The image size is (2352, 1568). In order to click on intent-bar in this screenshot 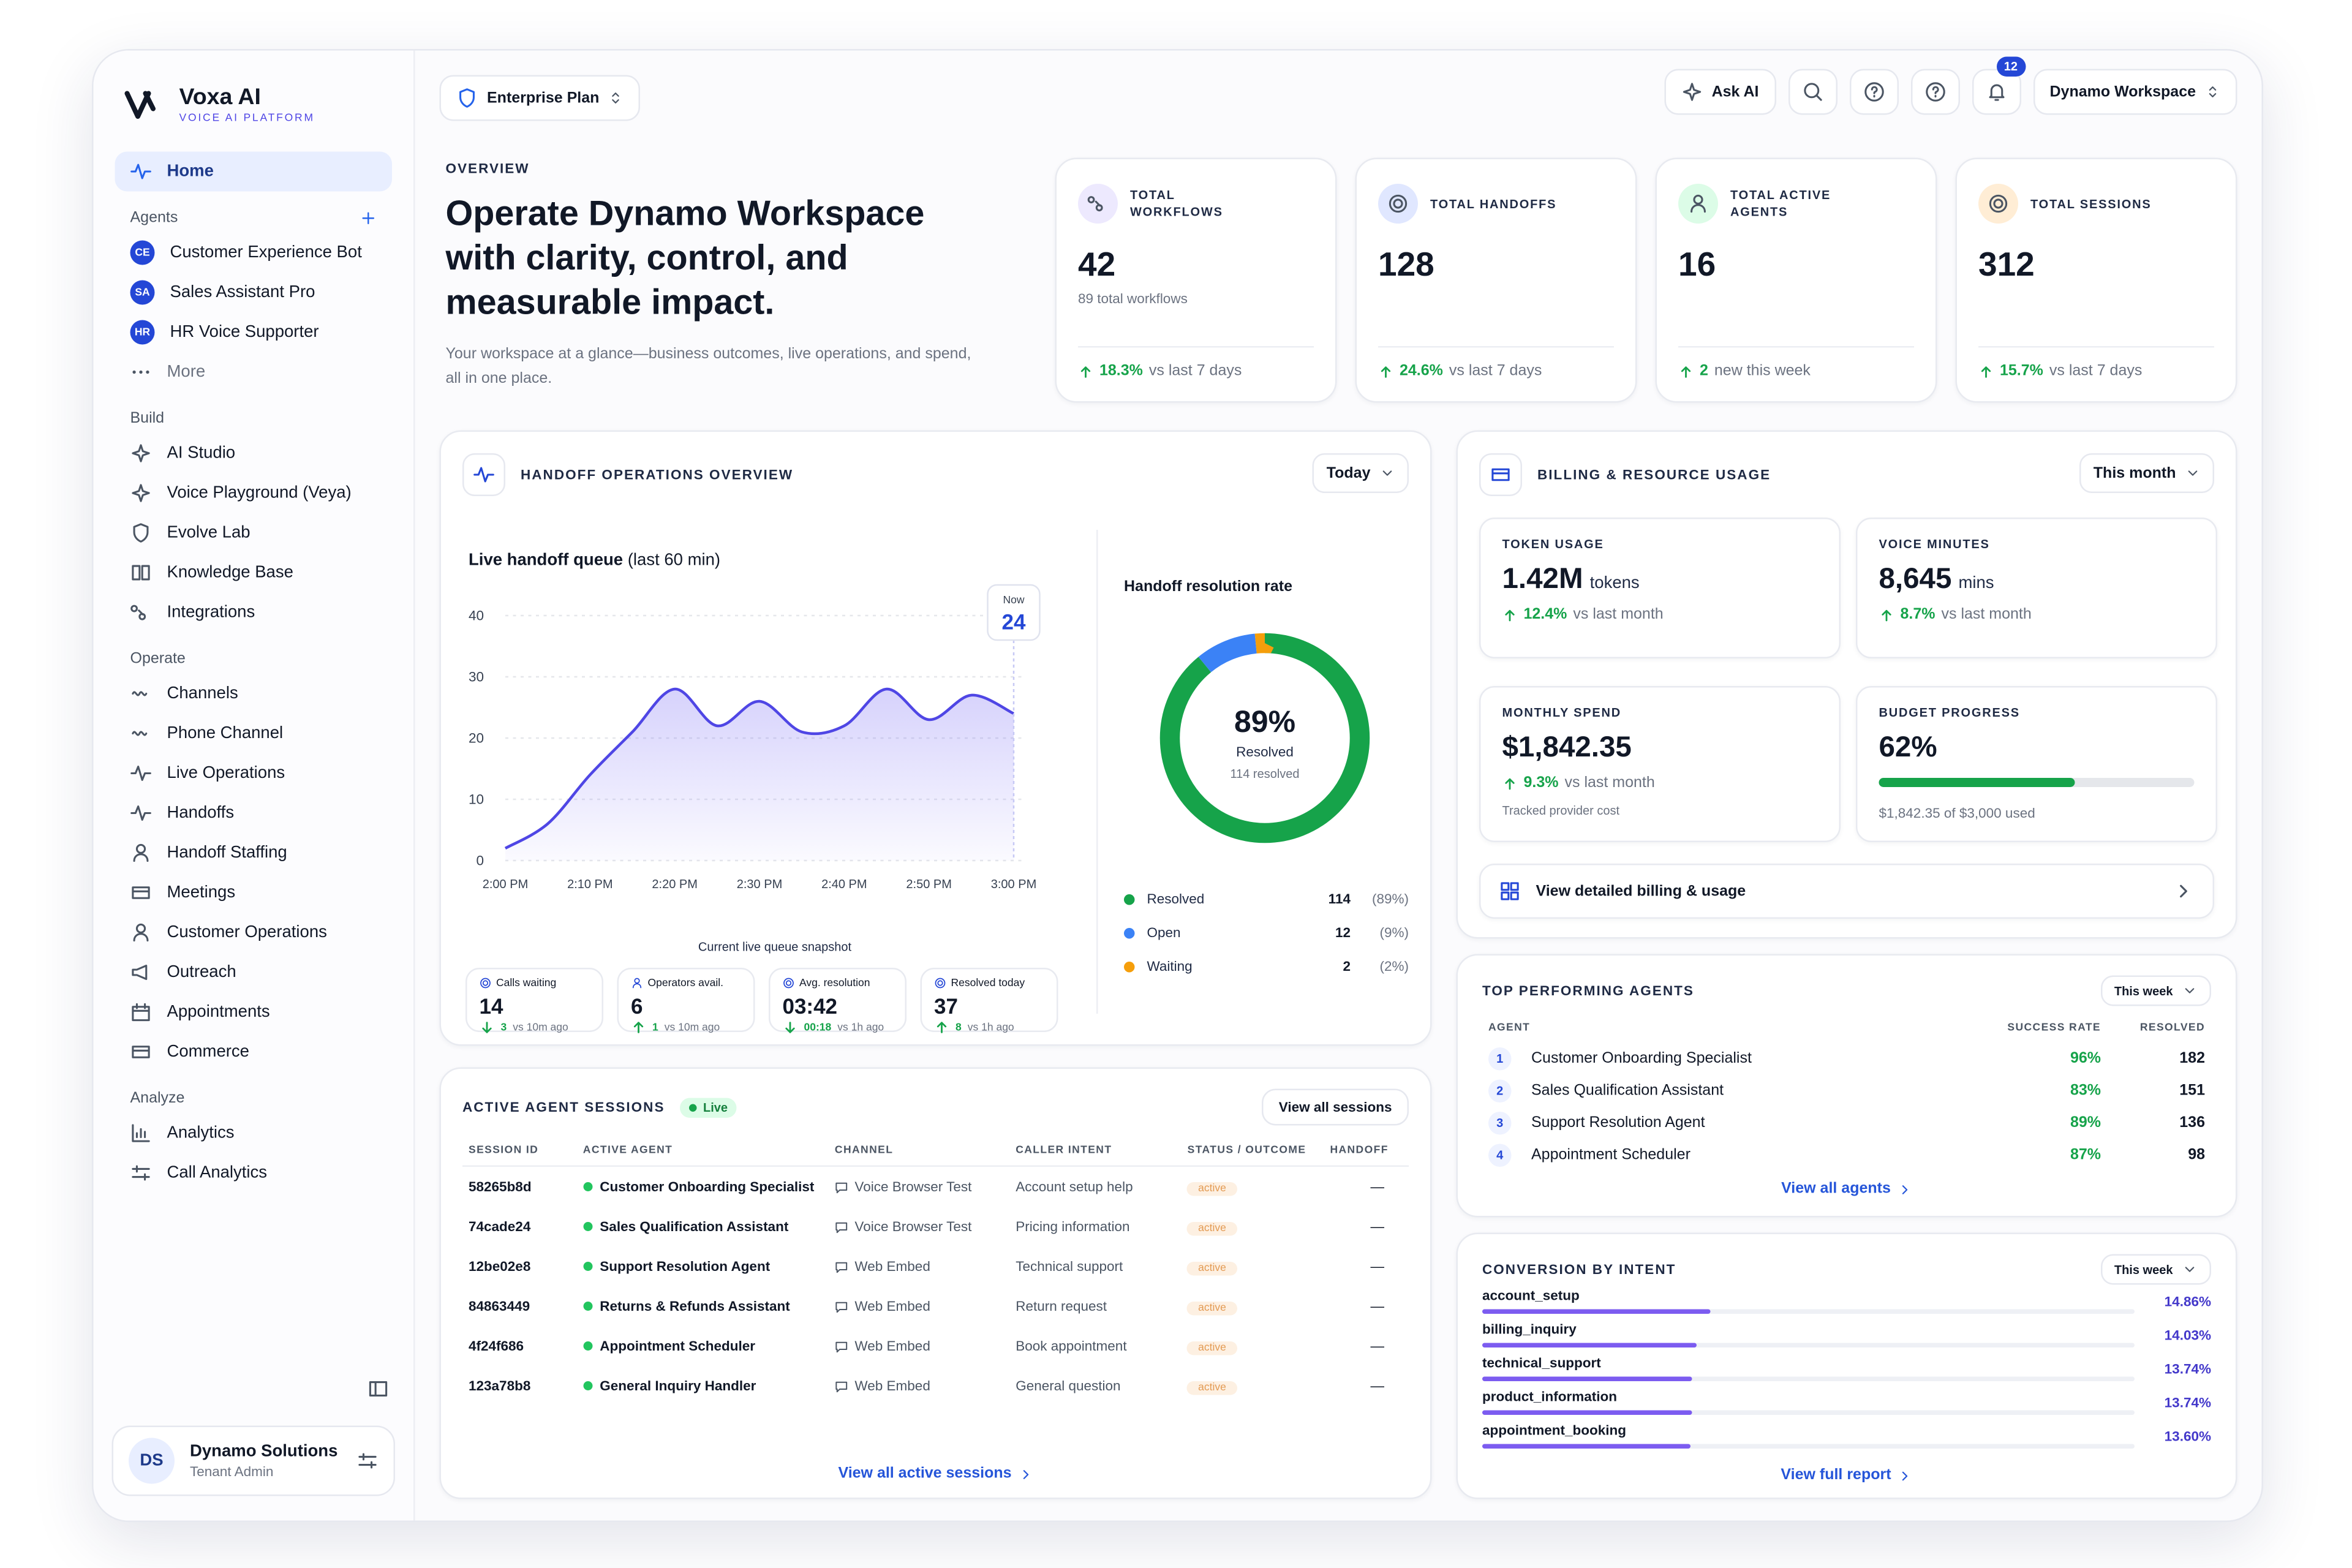, I will do `click(1588, 1378)`.